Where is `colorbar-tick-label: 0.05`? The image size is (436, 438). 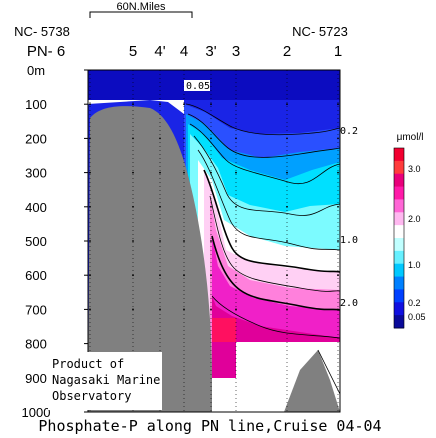 colorbar-tick-label: 0.05 is located at coordinates (417, 317).